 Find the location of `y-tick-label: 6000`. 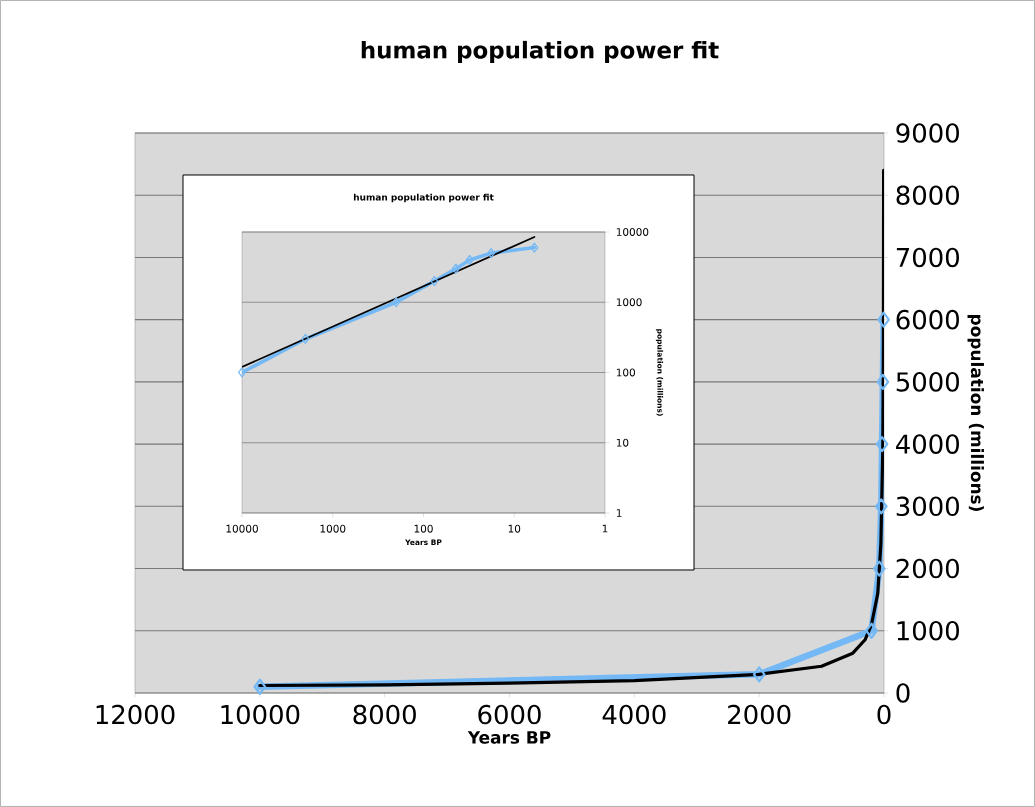

y-tick-label: 6000 is located at coordinates (927, 319).